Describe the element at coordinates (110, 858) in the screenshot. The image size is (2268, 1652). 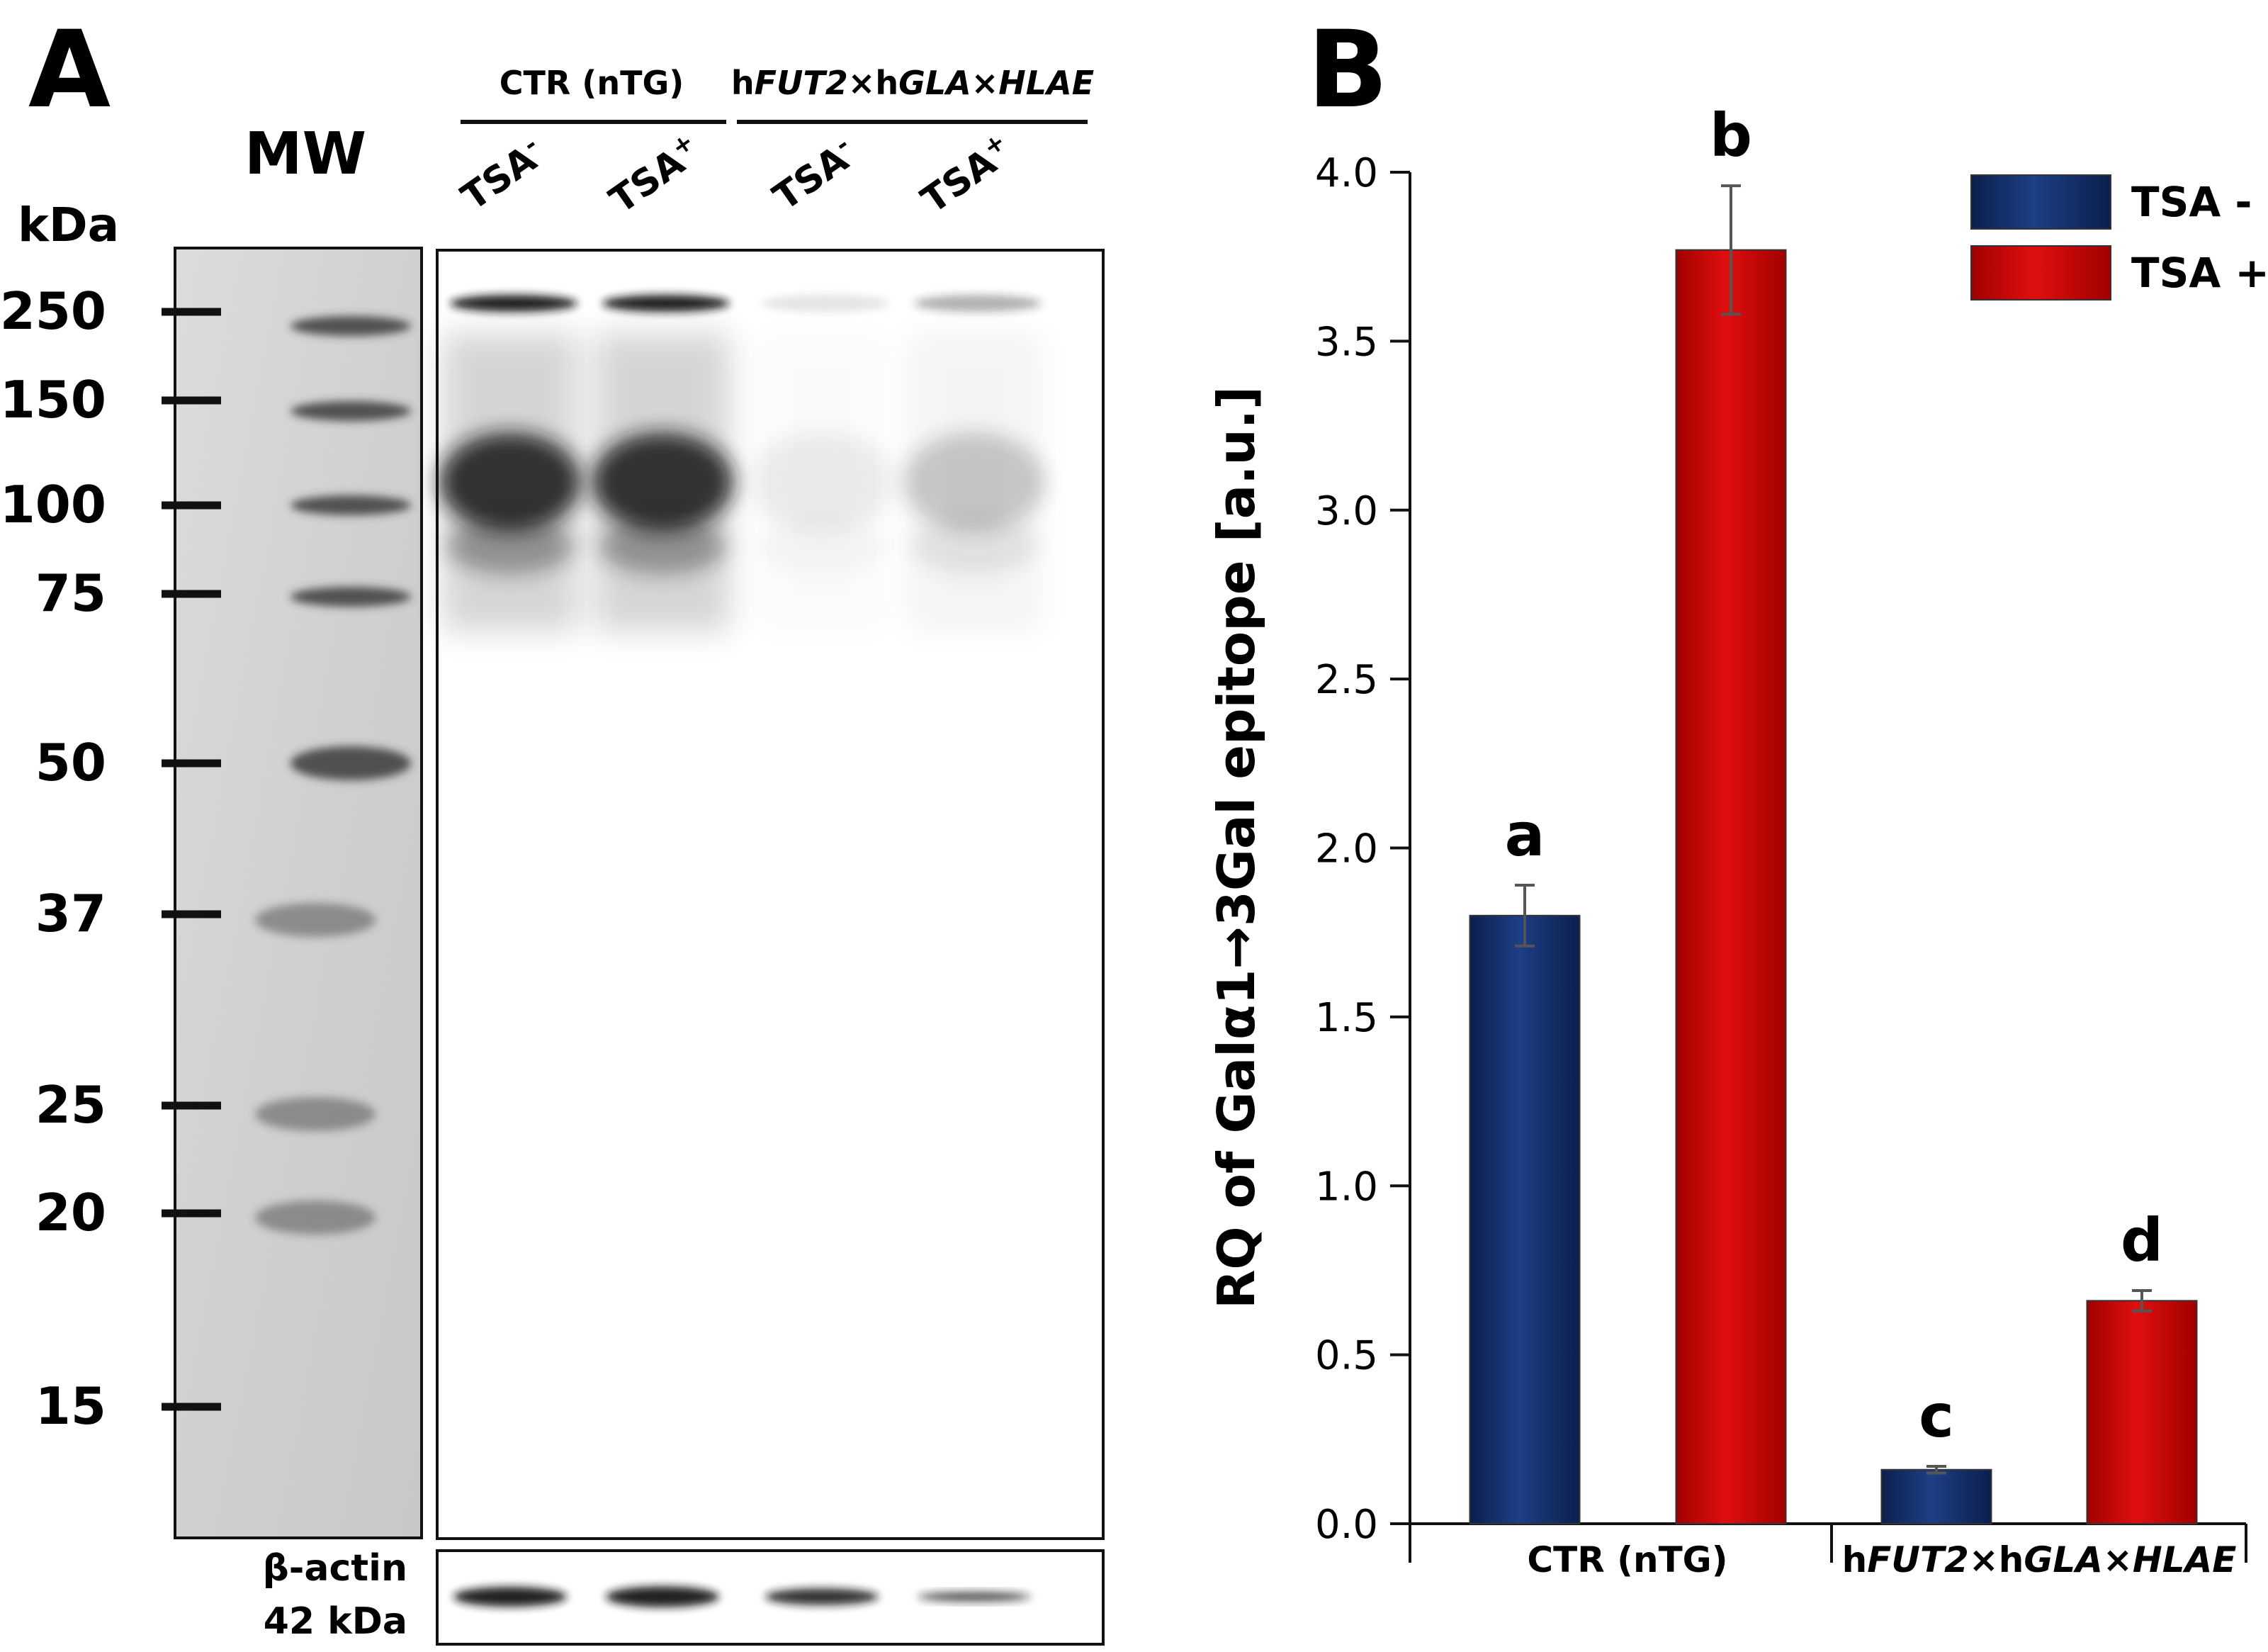
I see `mw-markers: 250 150 100 75 50 37 25 20 15` at that location.